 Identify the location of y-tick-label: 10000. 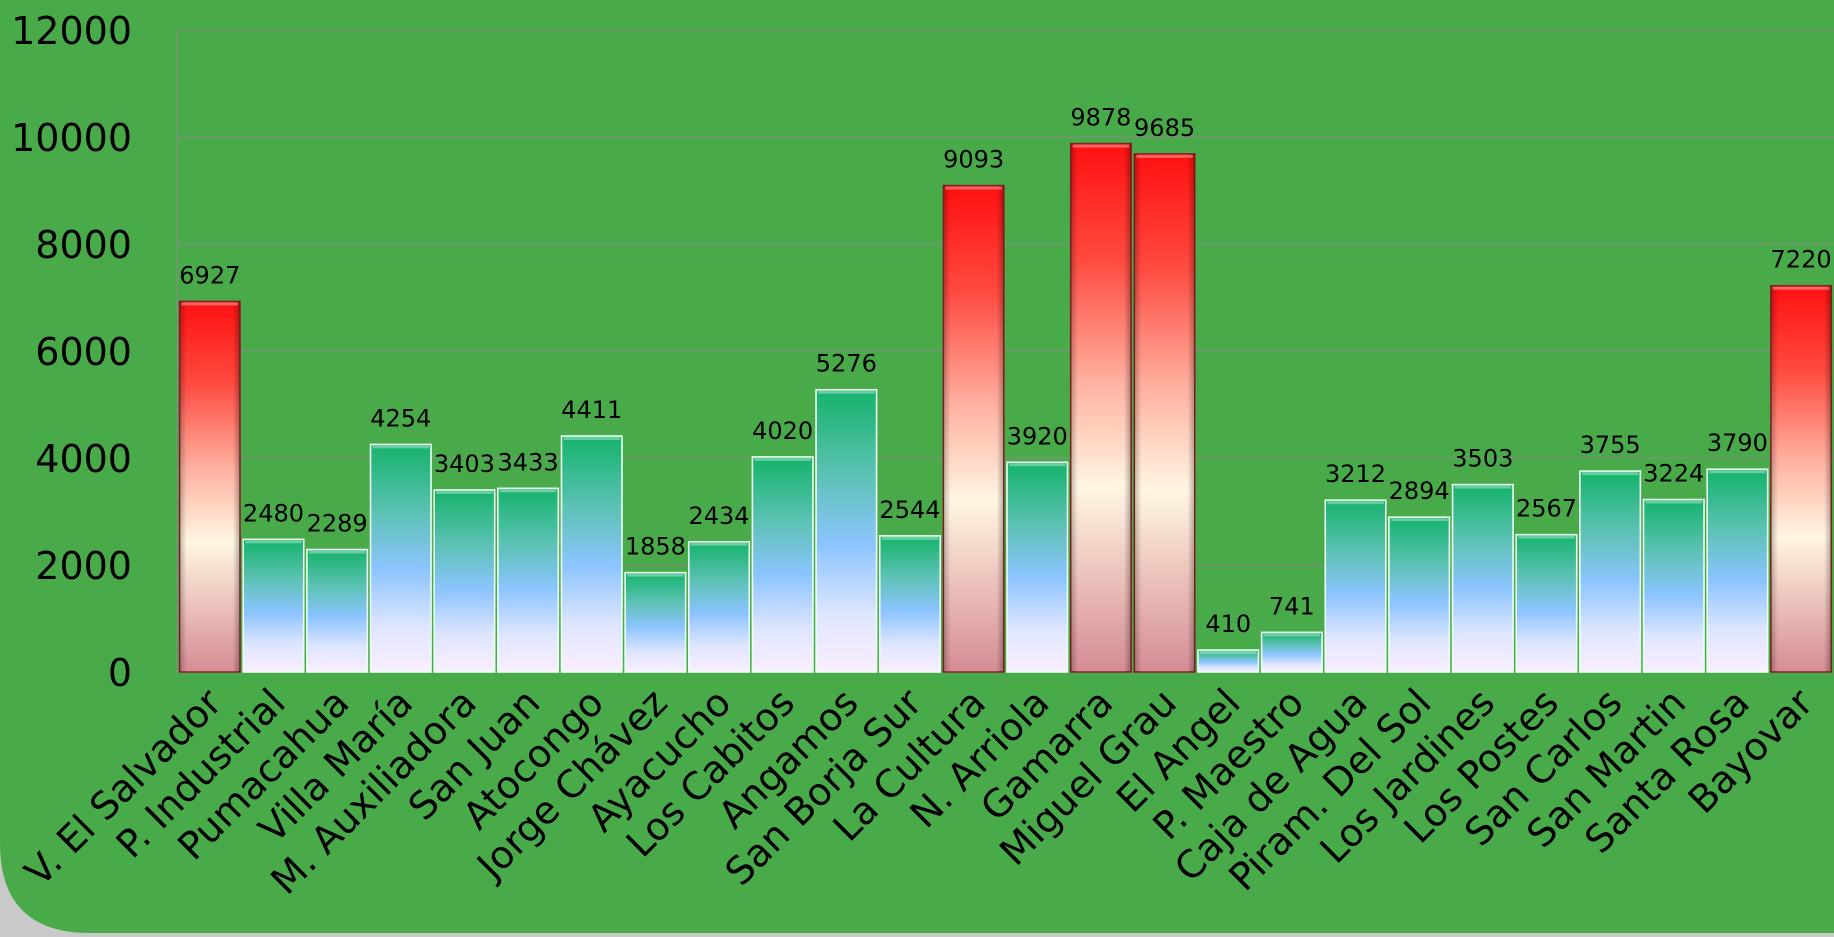
(71, 138).